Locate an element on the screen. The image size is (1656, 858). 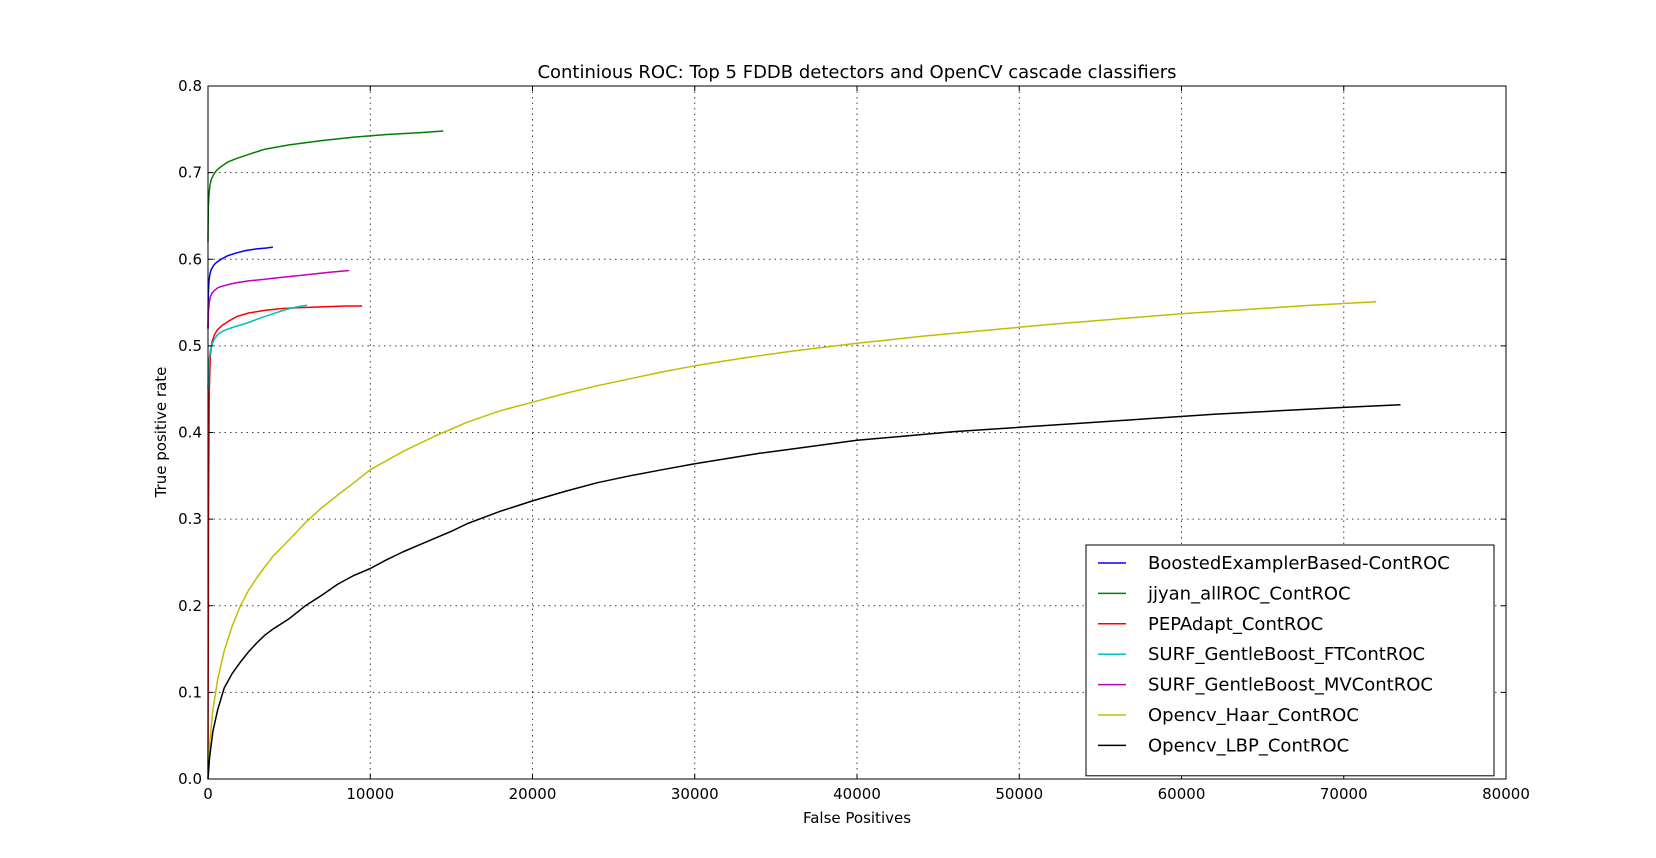
x-tick-label: 0 is located at coordinates (208, 794).